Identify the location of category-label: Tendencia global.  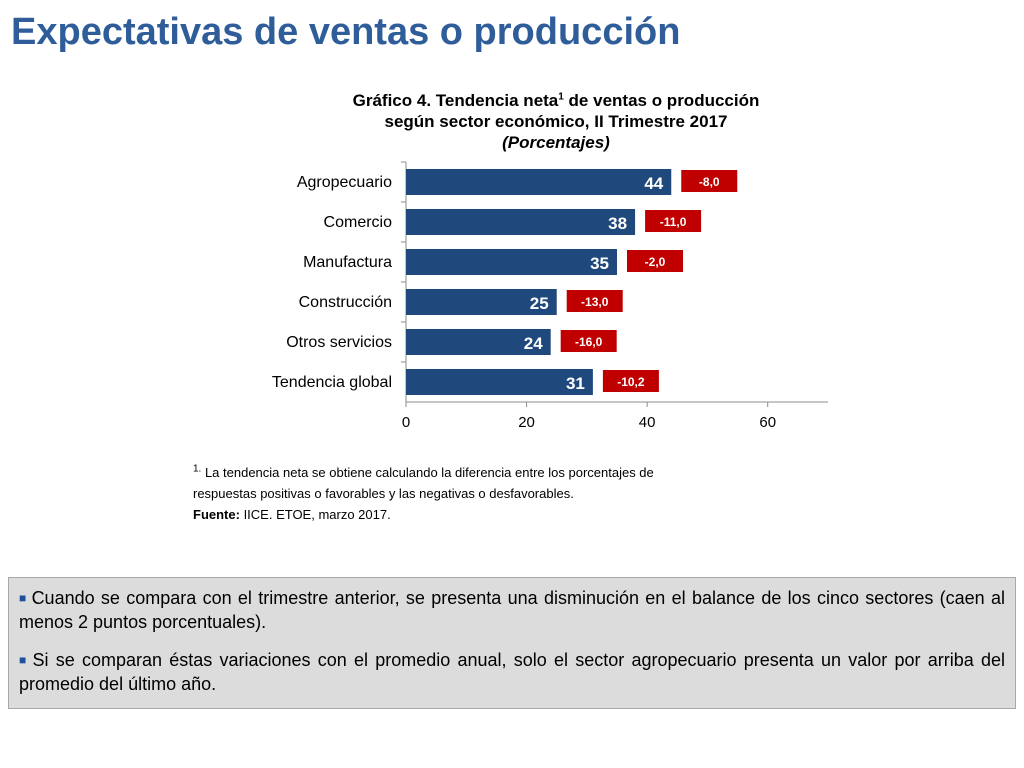
(332, 382).